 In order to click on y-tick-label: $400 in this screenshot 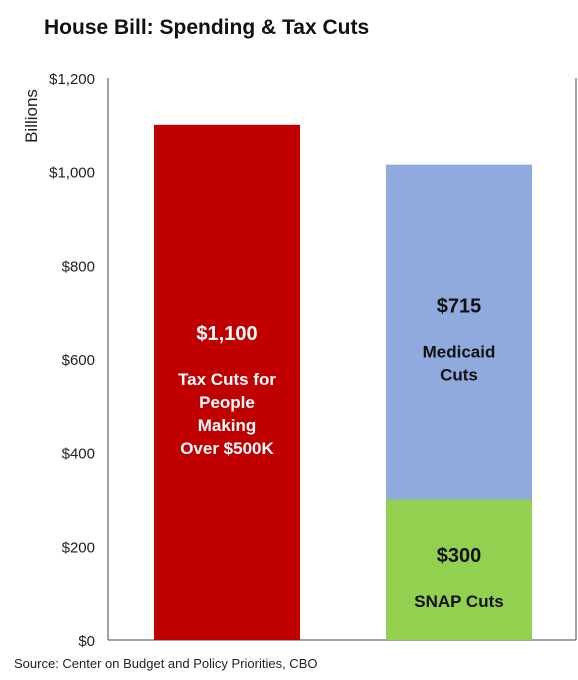, I will do `click(78, 454)`.